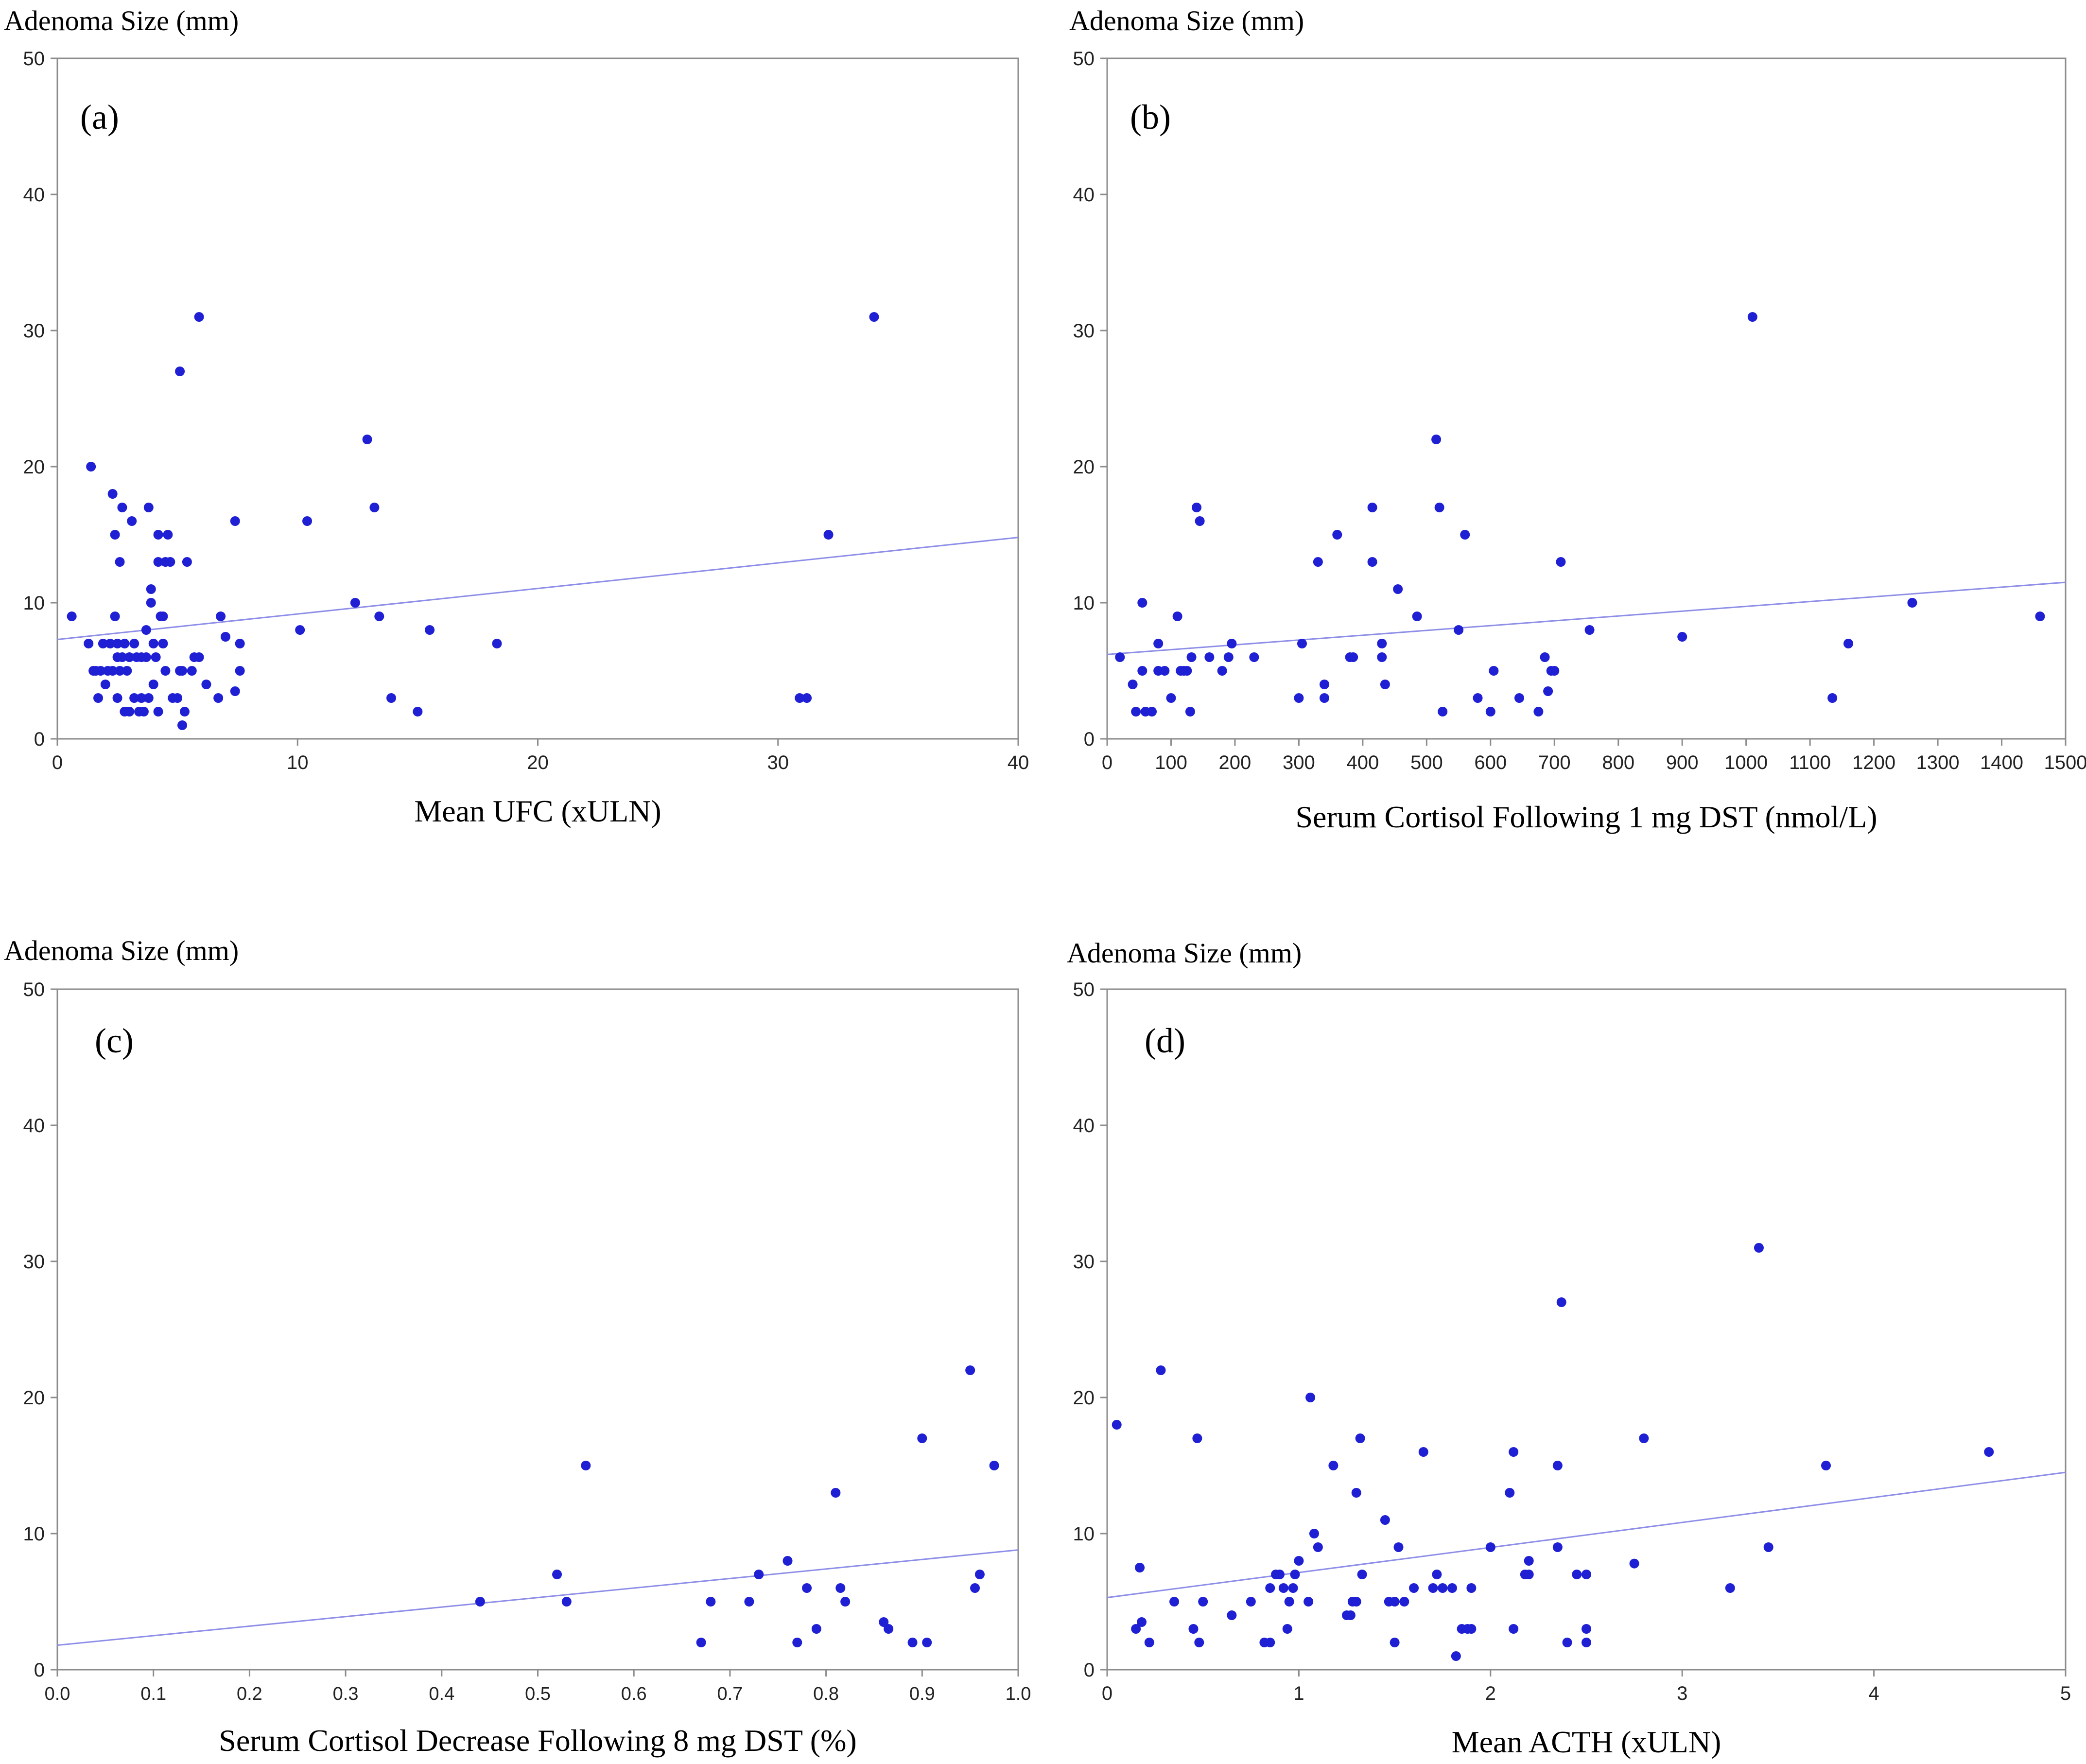 The height and width of the screenshot is (1764, 2086). I want to click on x-tick-label: 1500, so click(2065, 762).